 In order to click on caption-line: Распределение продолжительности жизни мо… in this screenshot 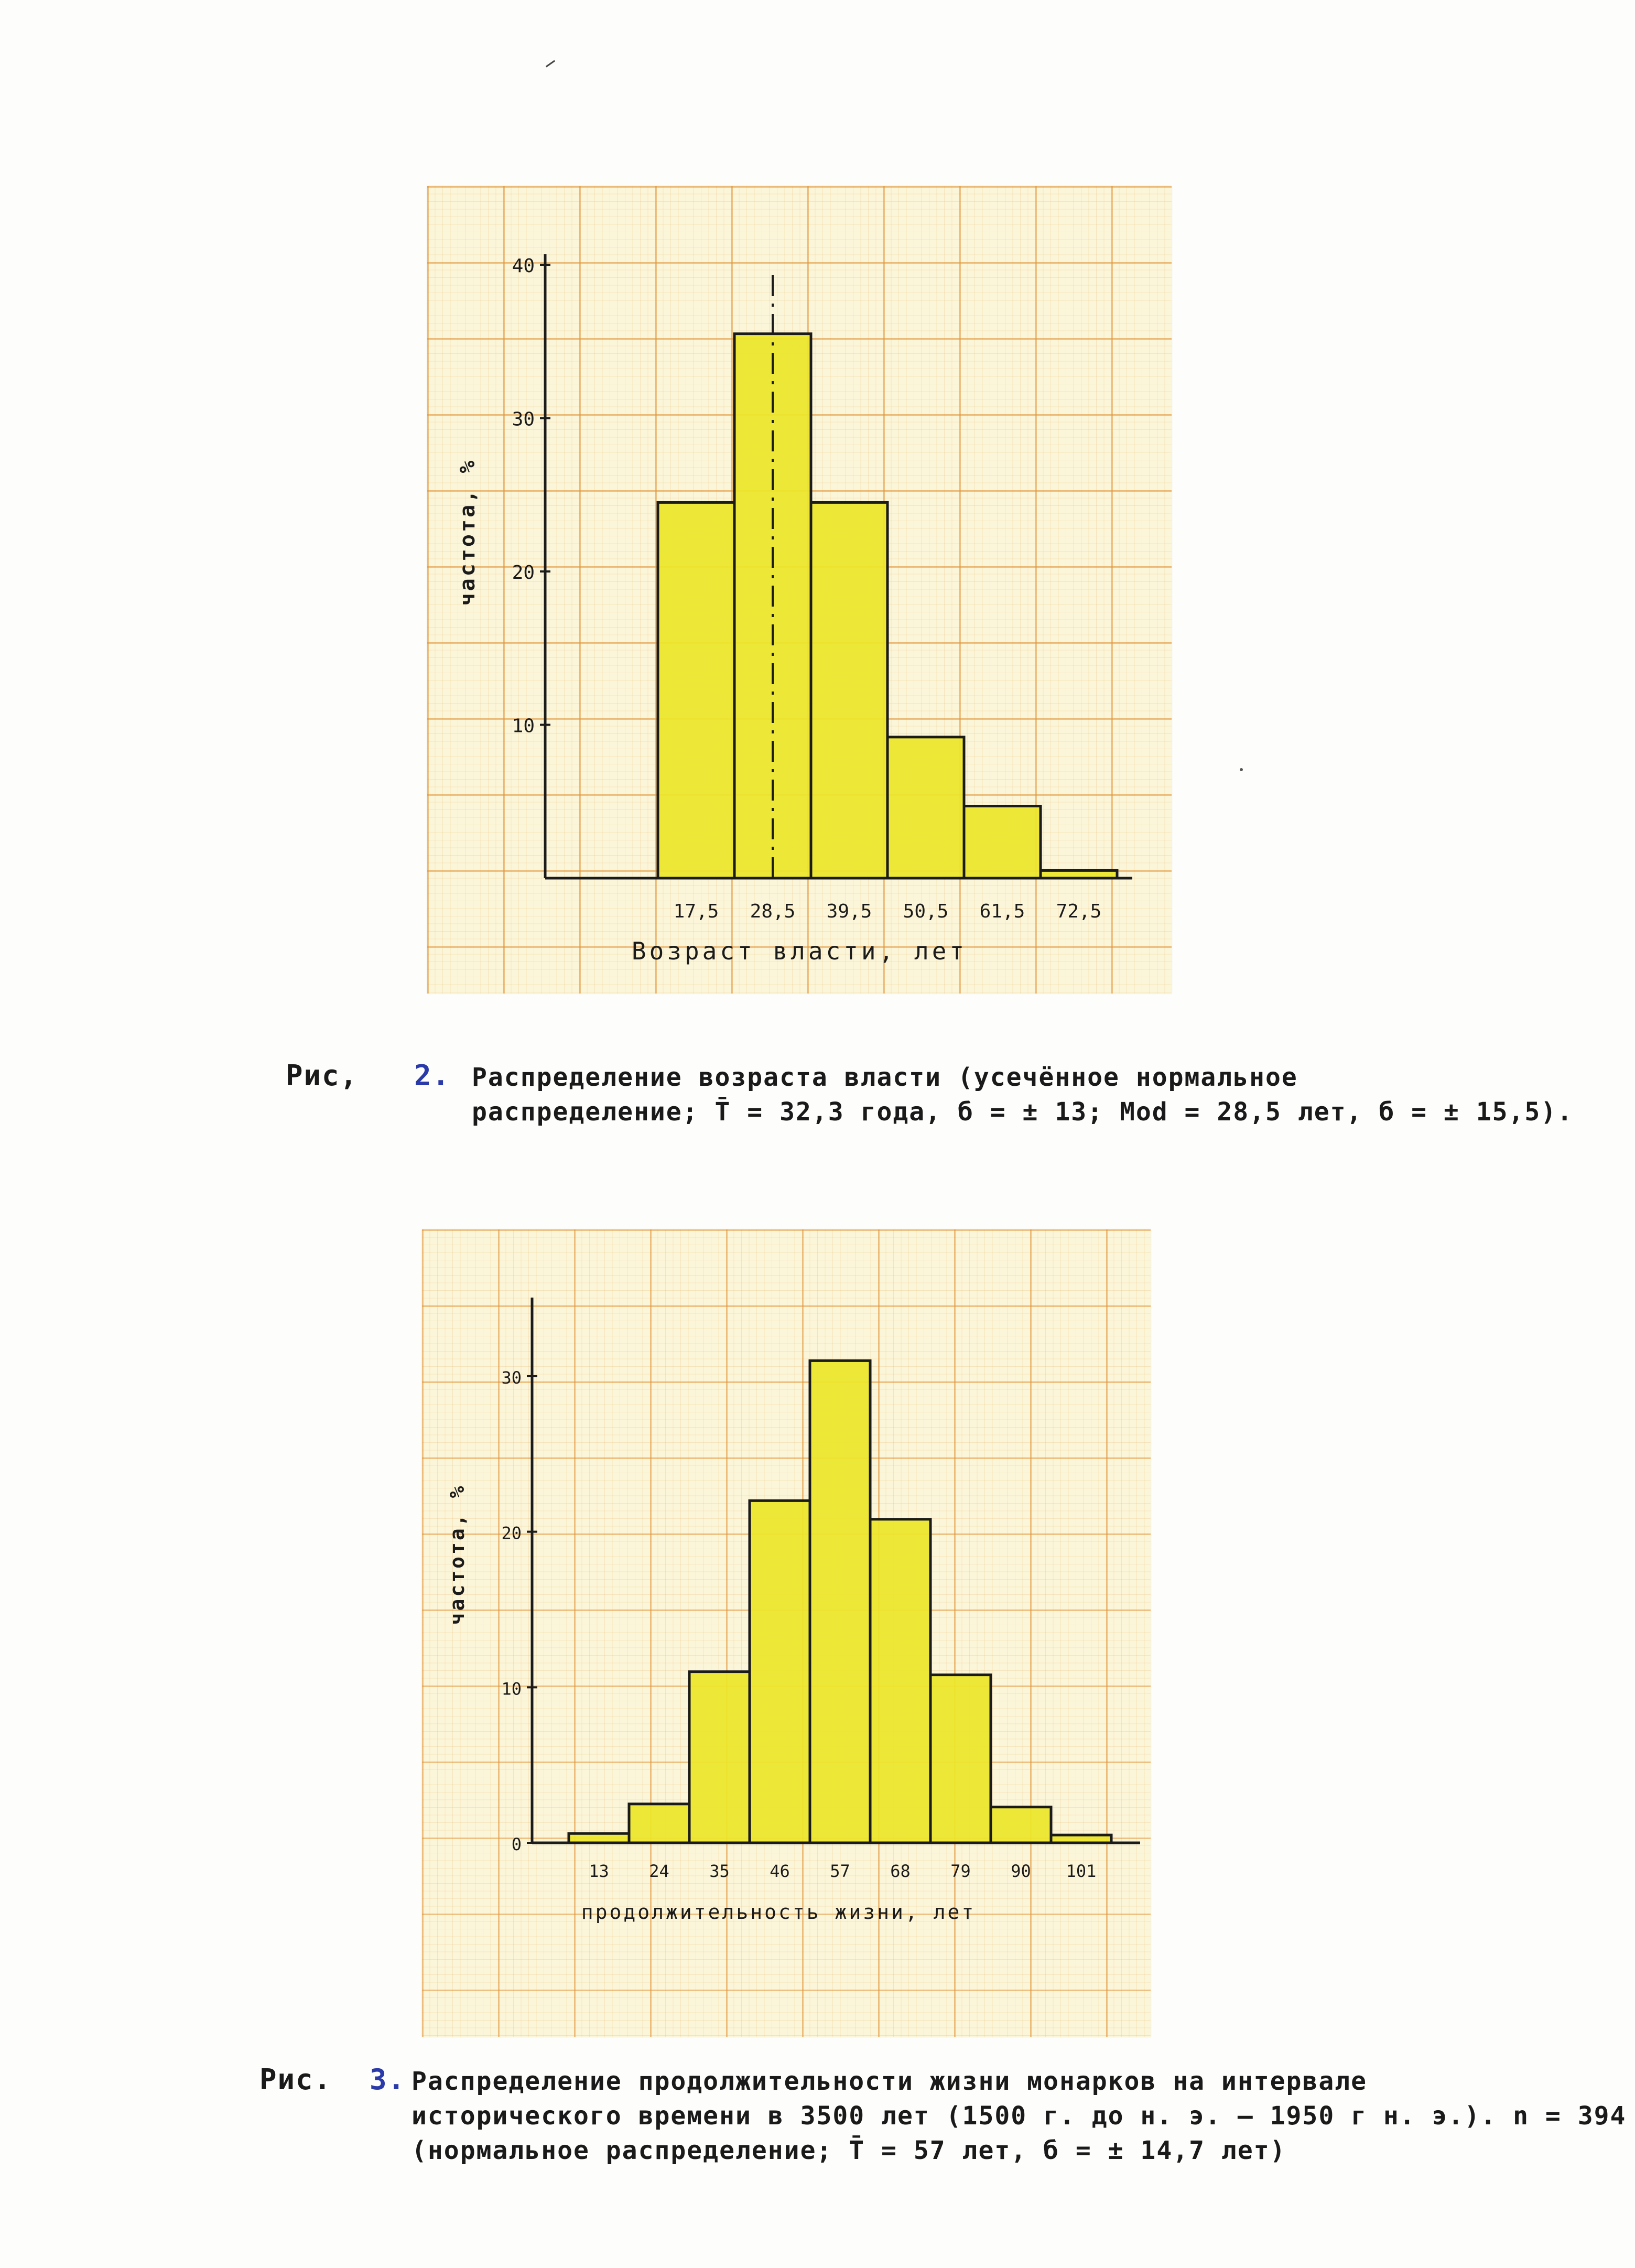, I will do `click(890, 2081)`.